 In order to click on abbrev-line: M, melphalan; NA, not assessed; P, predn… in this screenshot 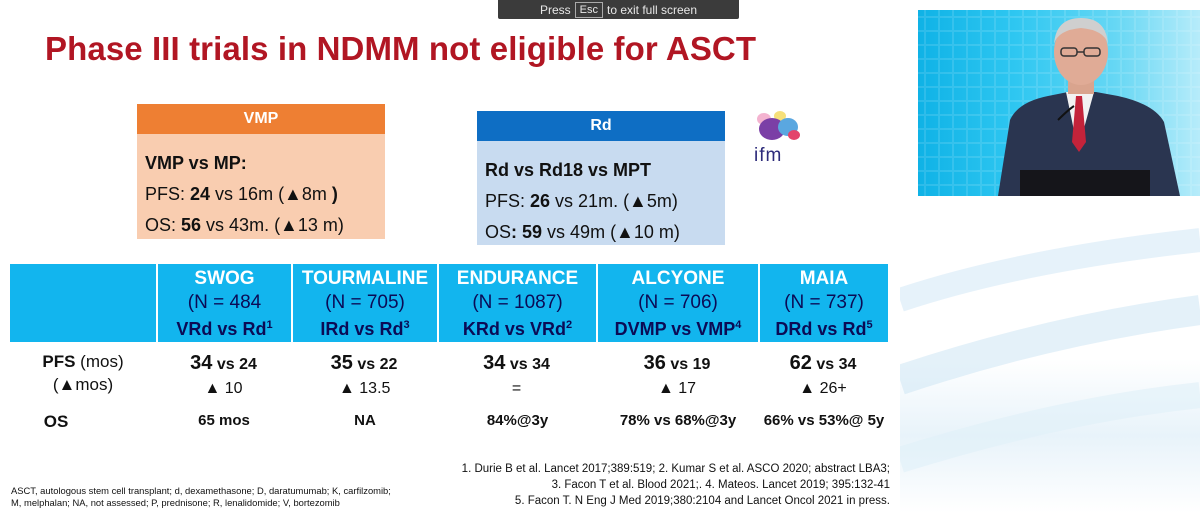, I will do `click(175, 502)`.